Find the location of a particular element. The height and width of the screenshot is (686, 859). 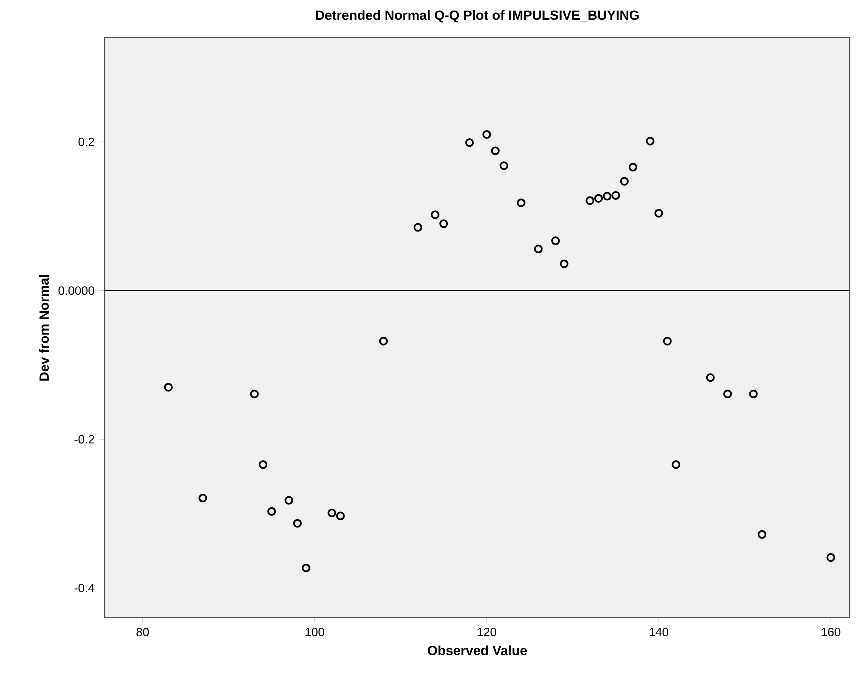

x-tick-label: 100 is located at coordinates (315, 632).